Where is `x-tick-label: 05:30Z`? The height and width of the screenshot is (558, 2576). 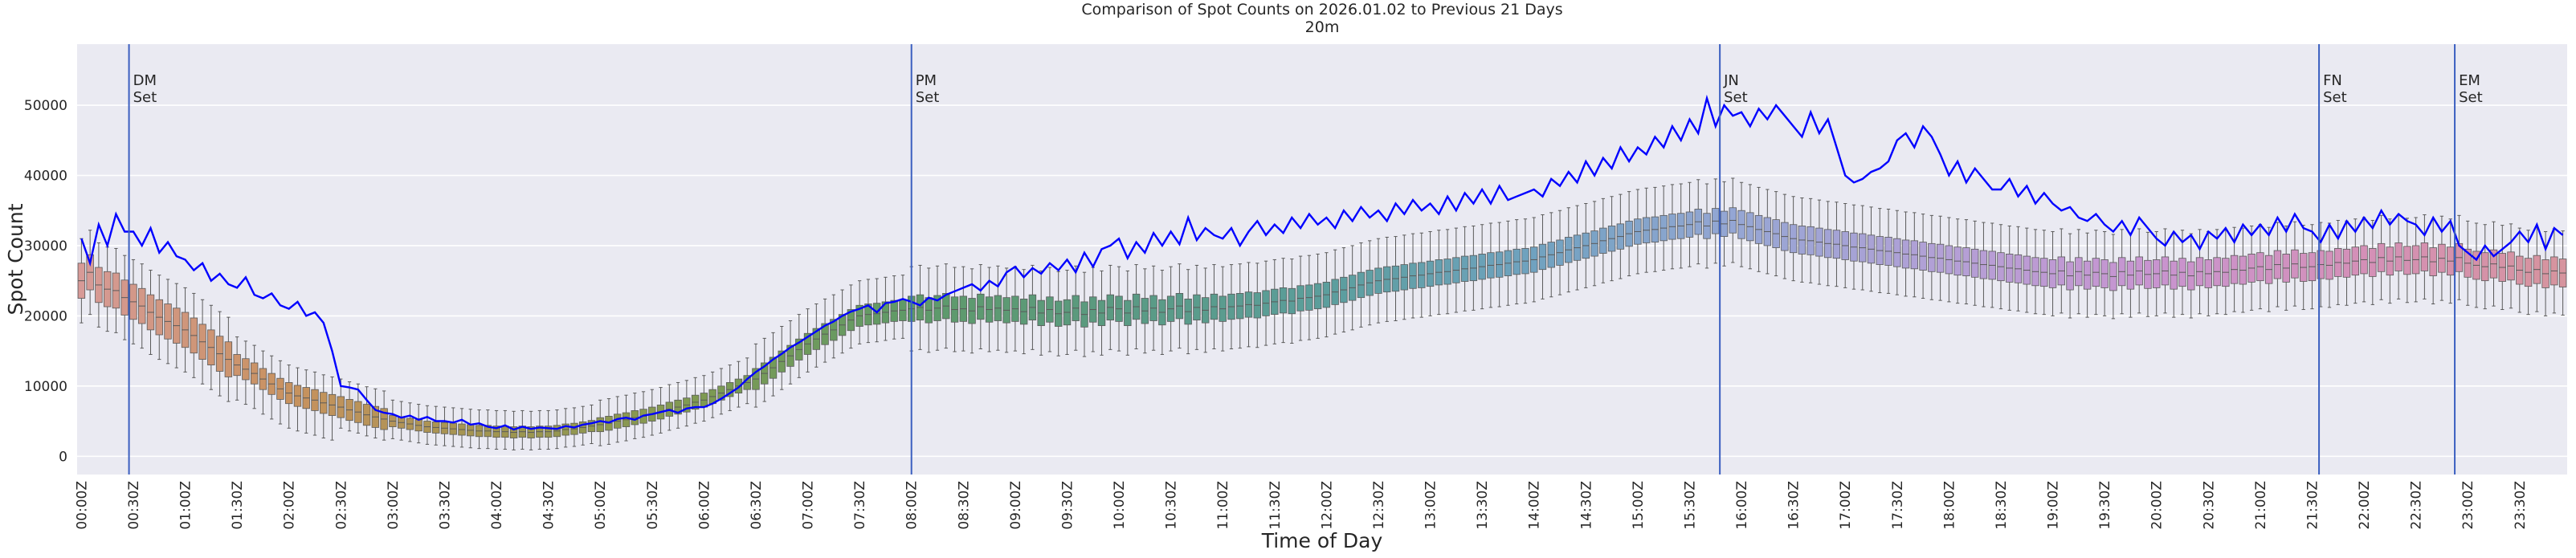 x-tick-label: 05:30Z is located at coordinates (653, 505).